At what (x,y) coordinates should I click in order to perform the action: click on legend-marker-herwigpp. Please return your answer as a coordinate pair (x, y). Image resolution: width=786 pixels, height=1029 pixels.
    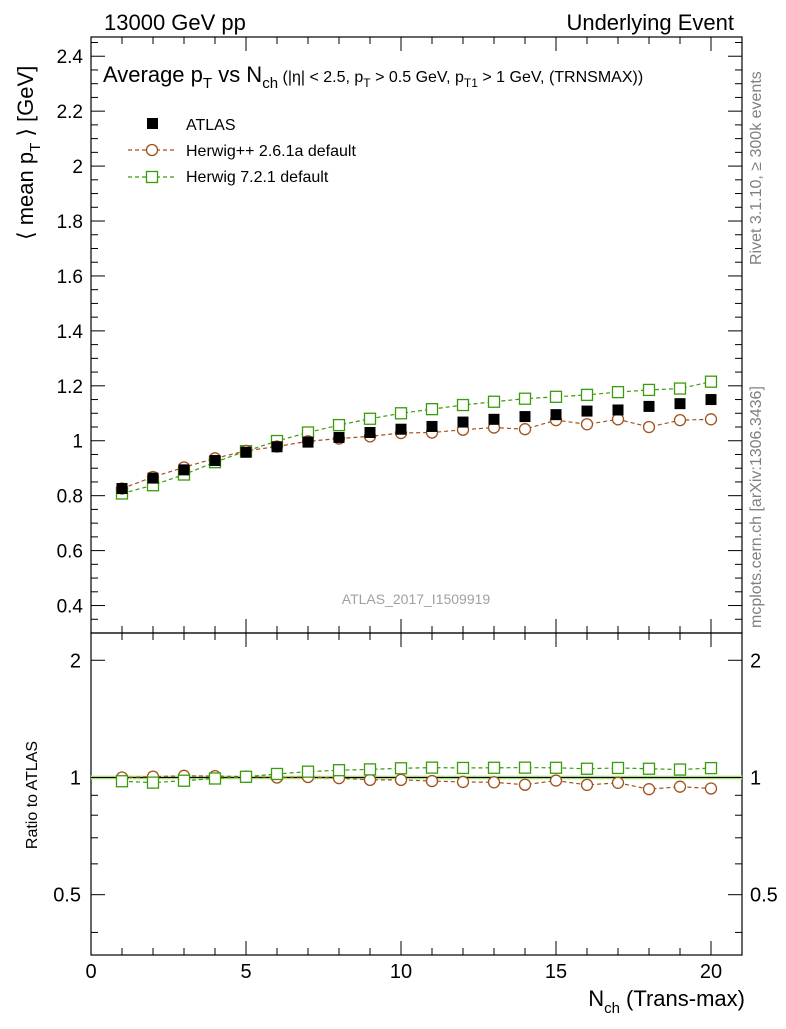
    Looking at the image, I should click on (152, 150).